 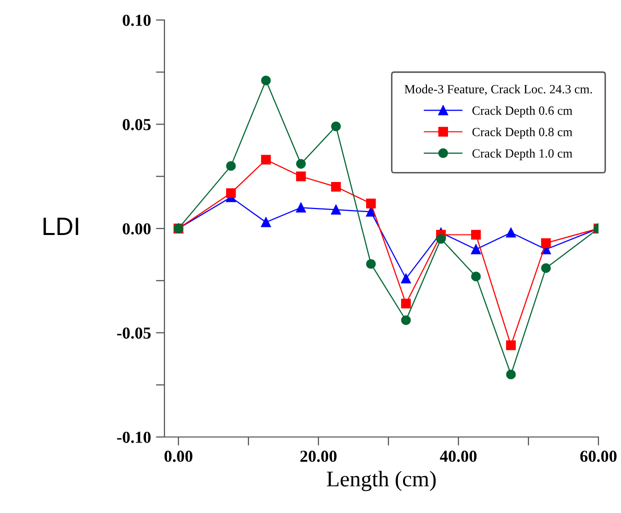 What do you see at coordinates (178, 456) in the screenshot?
I see `x-tick-label: 0.00` at bounding box center [178, 456].